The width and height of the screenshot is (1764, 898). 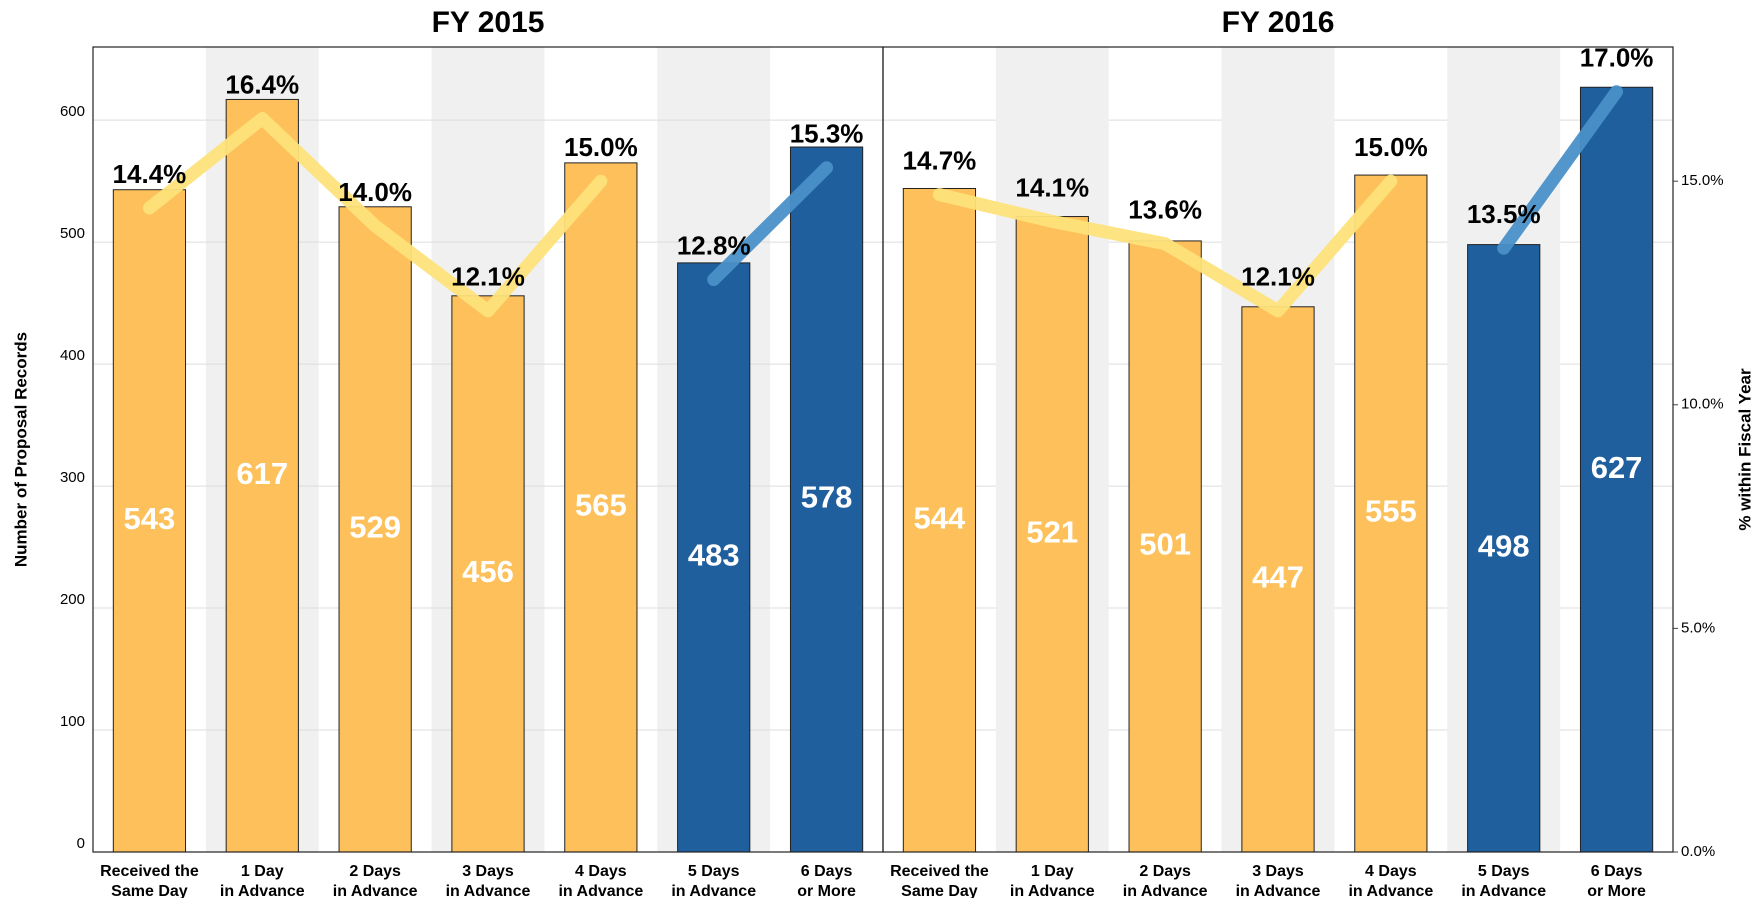 I want to click on bar-value-label: 544, so click(x=940, y=517).